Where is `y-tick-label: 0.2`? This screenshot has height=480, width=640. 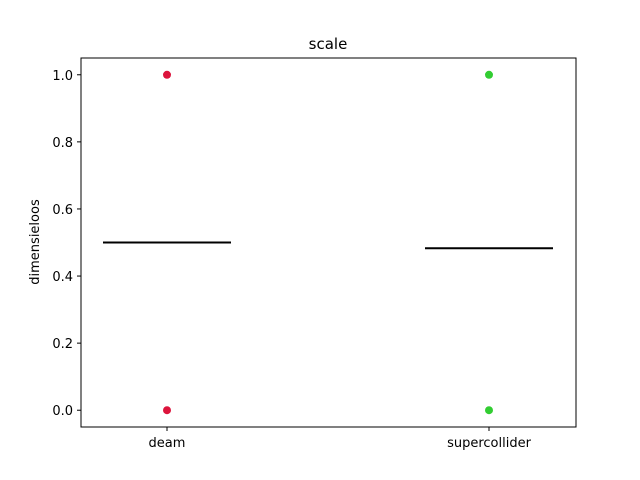 y-tick-label: 0.2 is located at coordinates (62, 344).